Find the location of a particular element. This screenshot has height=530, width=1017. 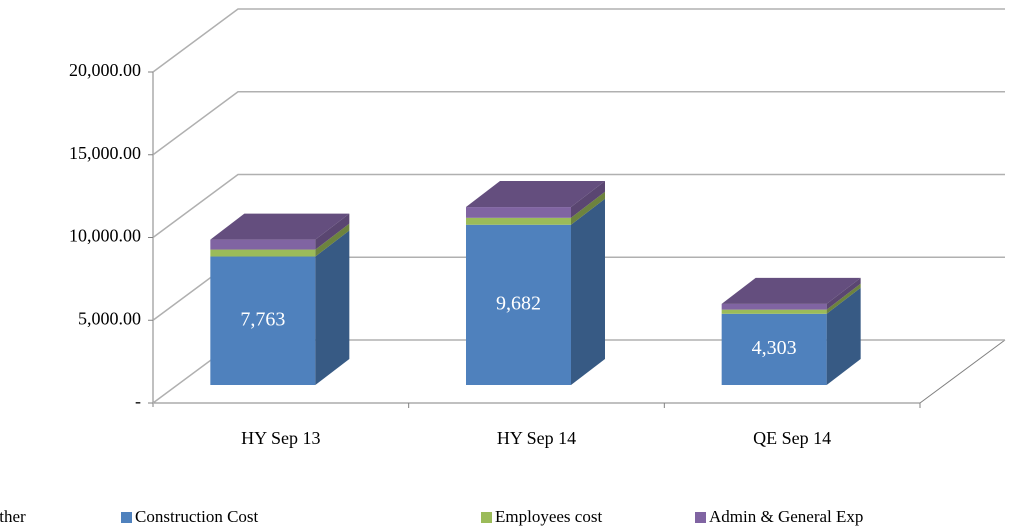

axis-line is located at coordinates (962, 371).